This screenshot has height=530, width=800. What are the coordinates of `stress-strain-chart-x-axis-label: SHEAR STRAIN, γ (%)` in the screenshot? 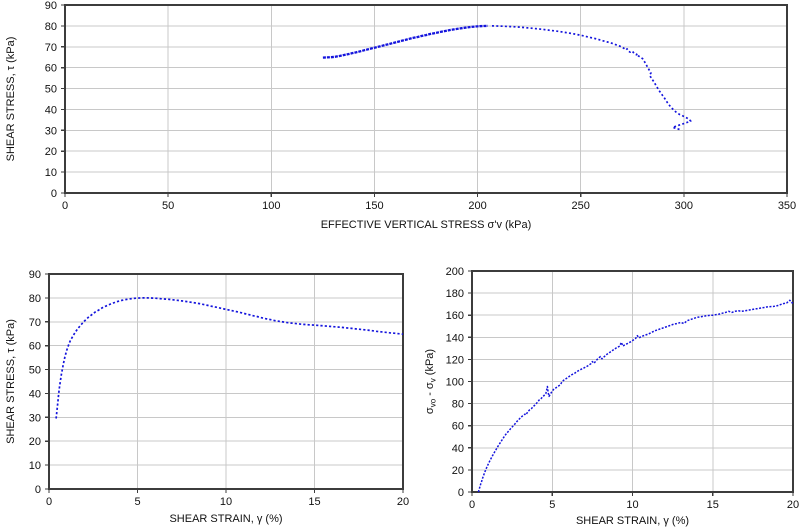 It's located at (225, 519).